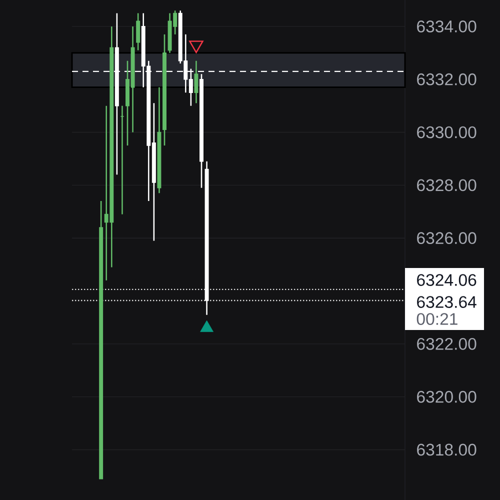 Image resolution: width=500 pixels, height=500 pixels. What do you see at coordinates (446, 79) in the screenshot?
I see `y-tick-label: 6332.00` at bounding box center [446, 79].